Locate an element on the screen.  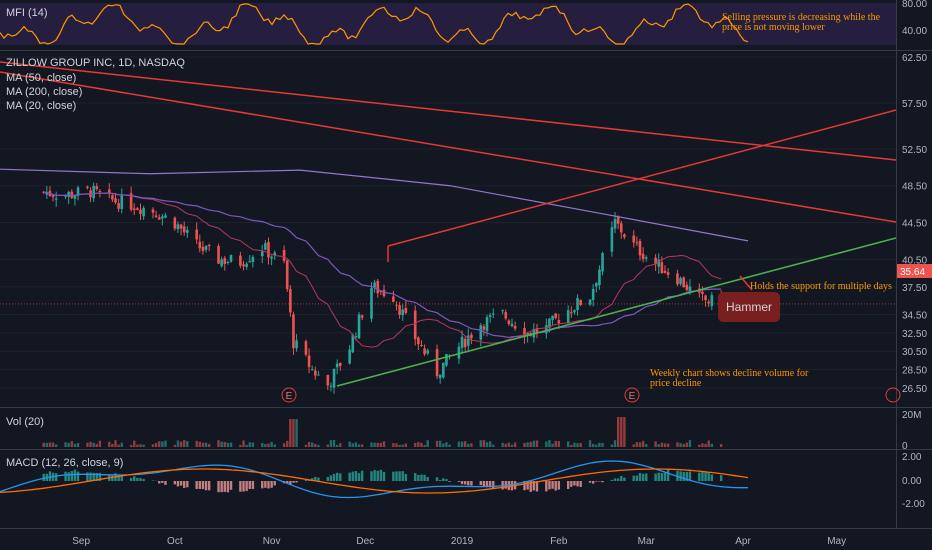
price-tick: 34.50 is located at coordinates (914, 315).